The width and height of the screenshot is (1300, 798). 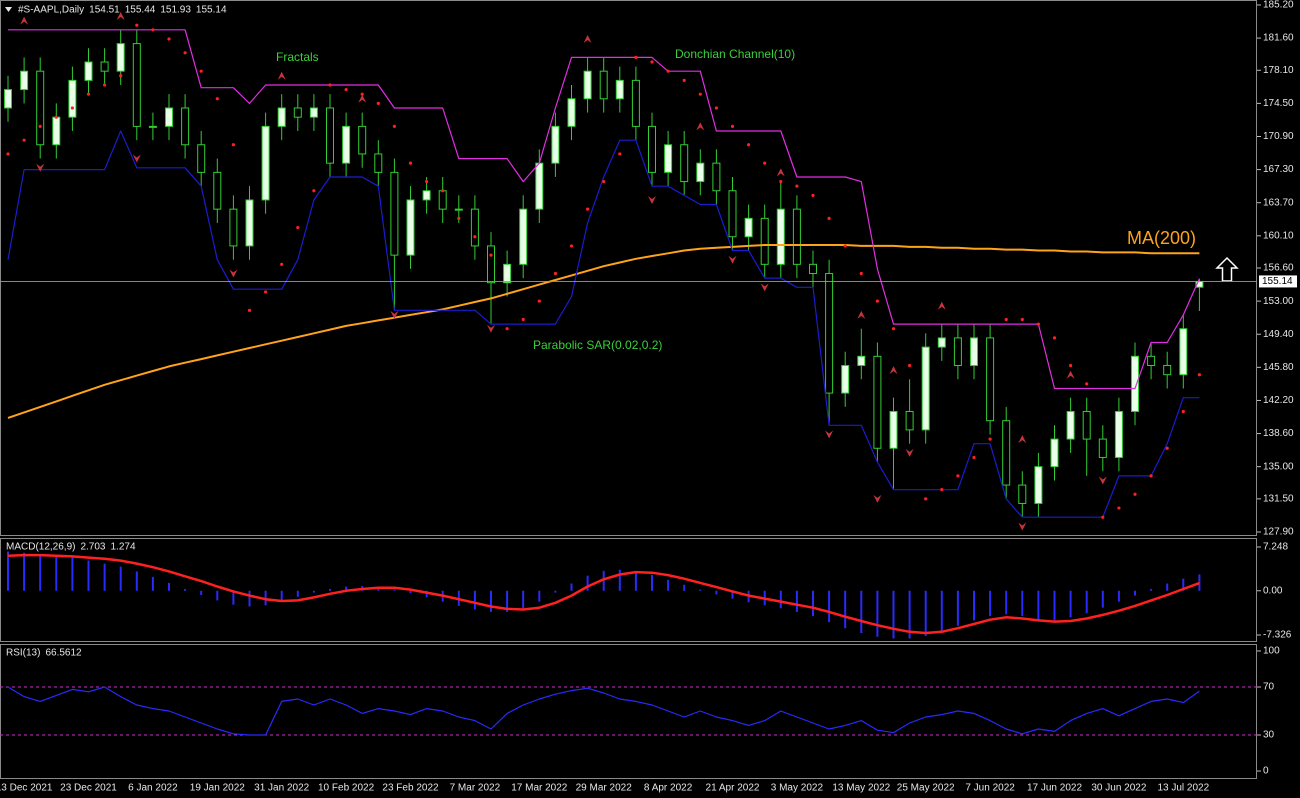 What do you see at coordinates (1278, 532) in the screenshot?
I see `y-tick-label: 127.90` at bounding box center [1278, 532].